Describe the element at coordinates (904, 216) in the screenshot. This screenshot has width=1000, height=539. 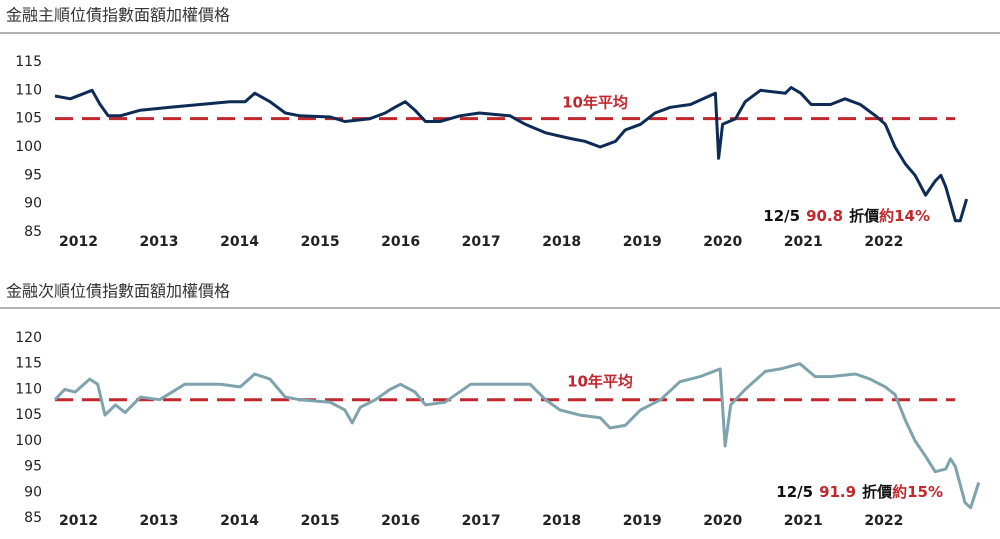
I see `annotation-discount: 約14%` at that location.